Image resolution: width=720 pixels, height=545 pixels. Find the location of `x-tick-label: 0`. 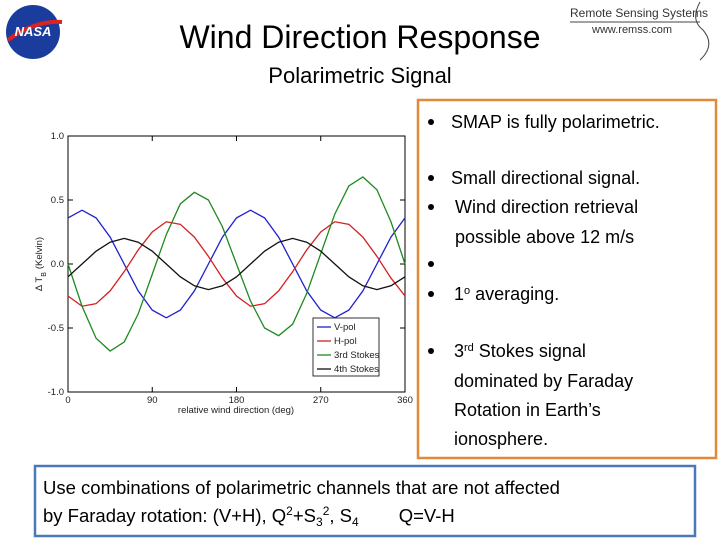

x-tick-label: 0 is located at coordinates (67, 400).